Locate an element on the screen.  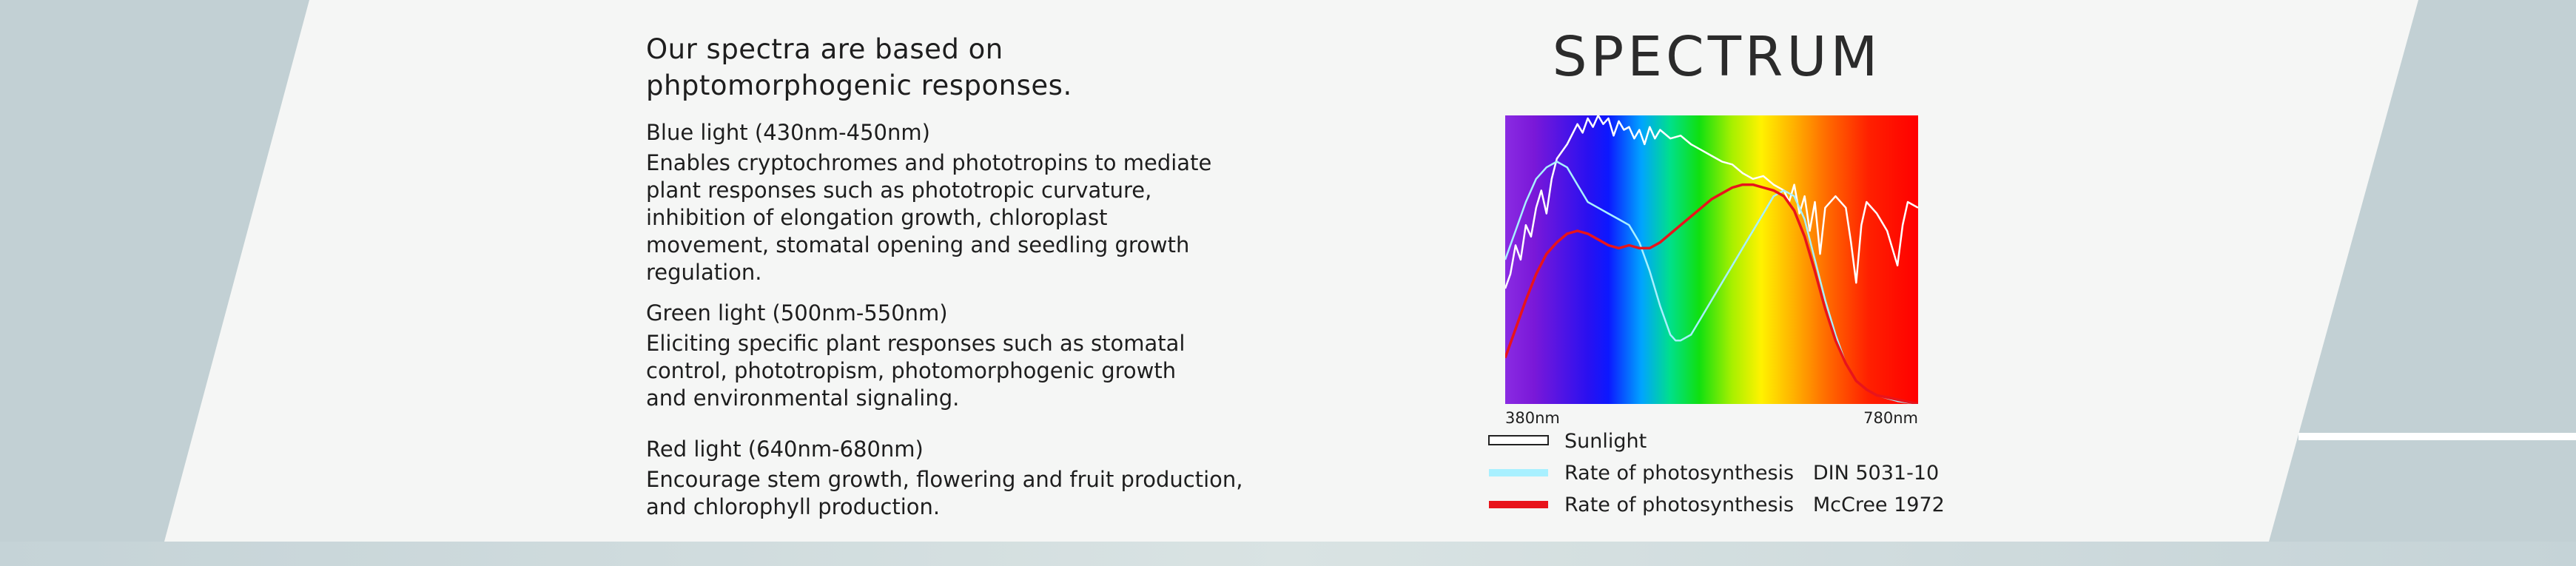
legend-item-din: Rate of photosynthesis DIN 5031-10 is located at coordinates (1714, 474).